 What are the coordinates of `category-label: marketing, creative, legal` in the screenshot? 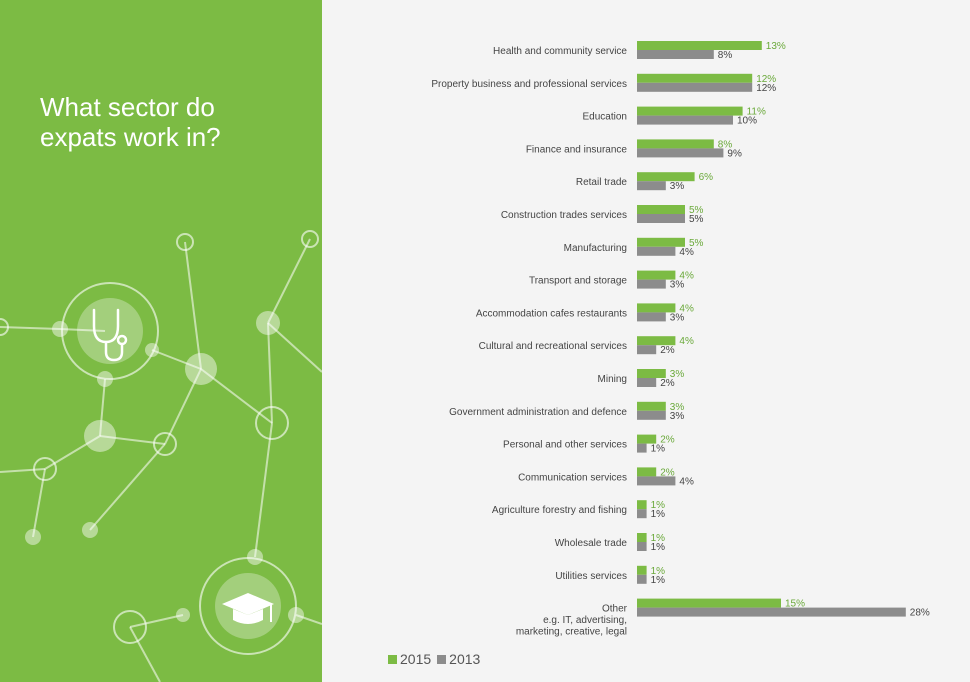 It's located at (571, 632).